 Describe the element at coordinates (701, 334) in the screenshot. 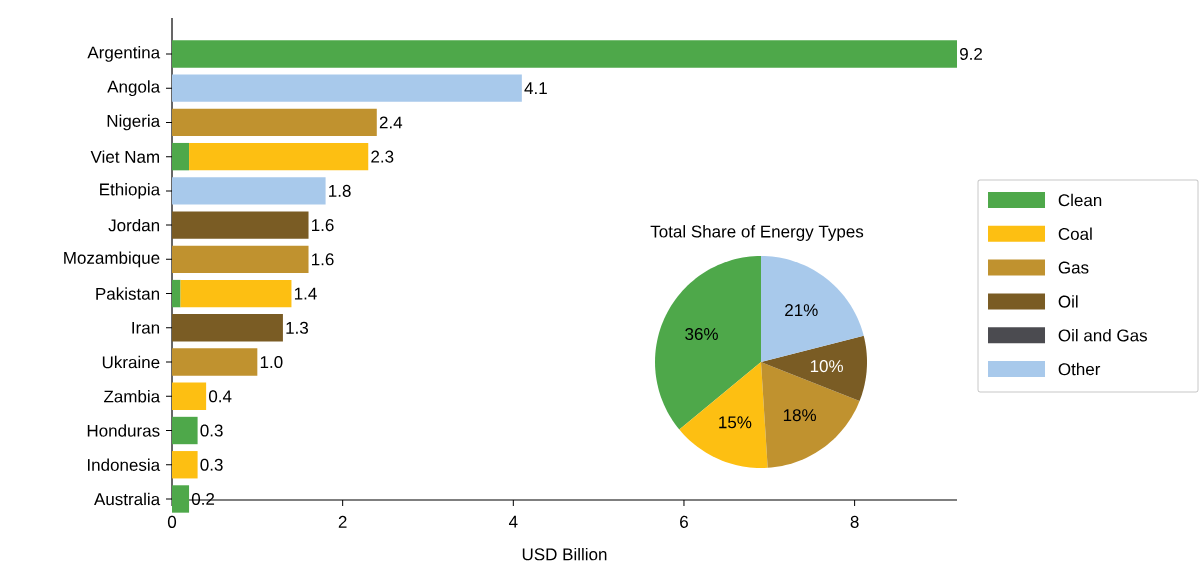

I see `data-label: 36%` at that location.